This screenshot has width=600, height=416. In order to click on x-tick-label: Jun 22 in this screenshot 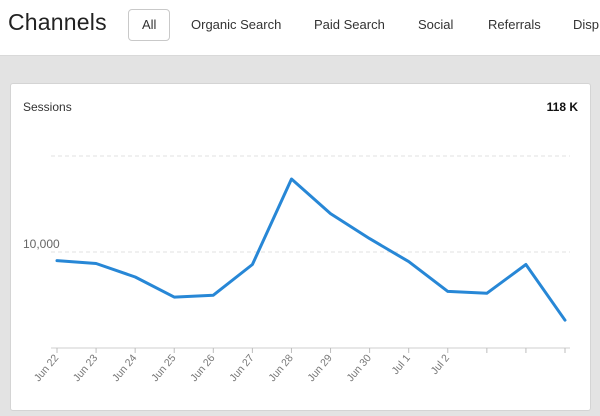, I will do `click(47, 368)`.